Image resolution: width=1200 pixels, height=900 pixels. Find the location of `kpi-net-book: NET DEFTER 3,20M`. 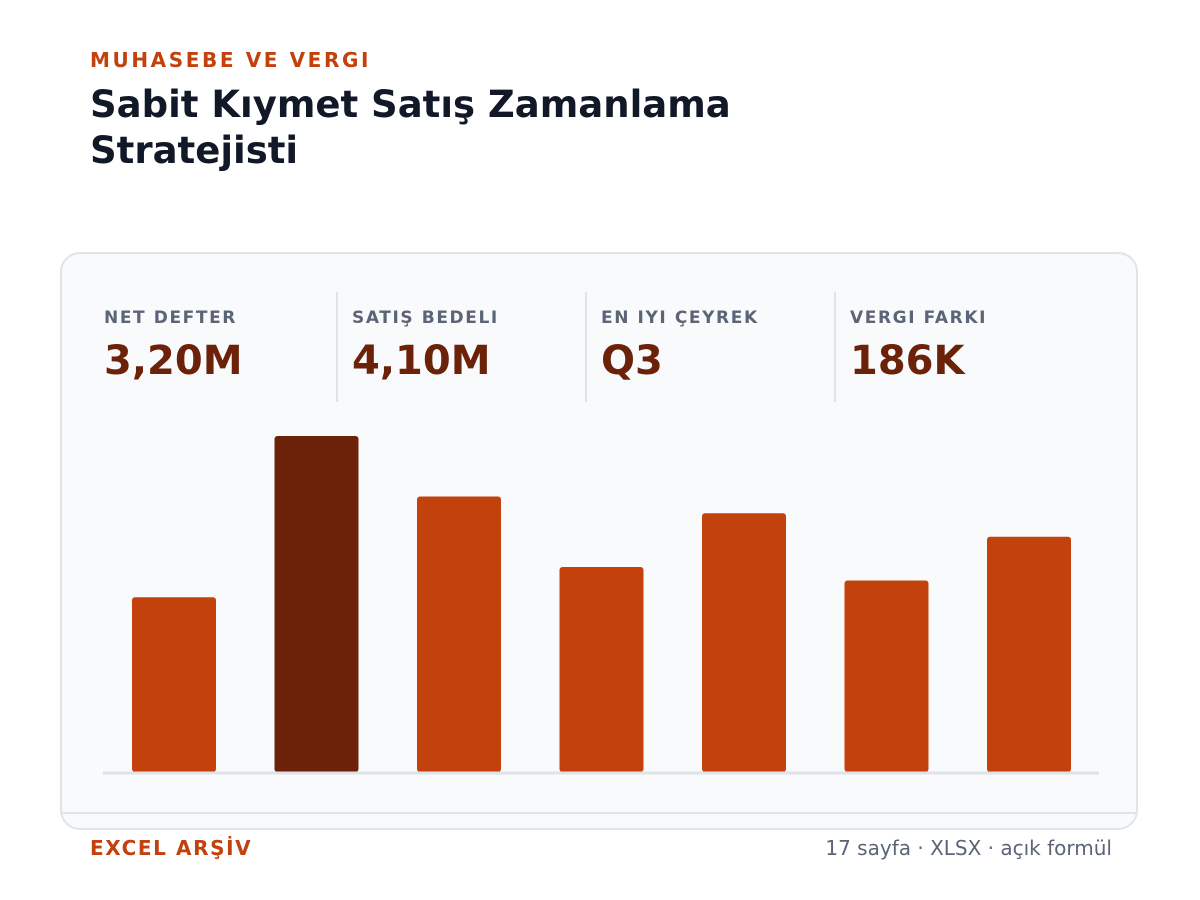

kpi-net-book: NET DEFTER 3,20M is located at coordinates (219, 347).